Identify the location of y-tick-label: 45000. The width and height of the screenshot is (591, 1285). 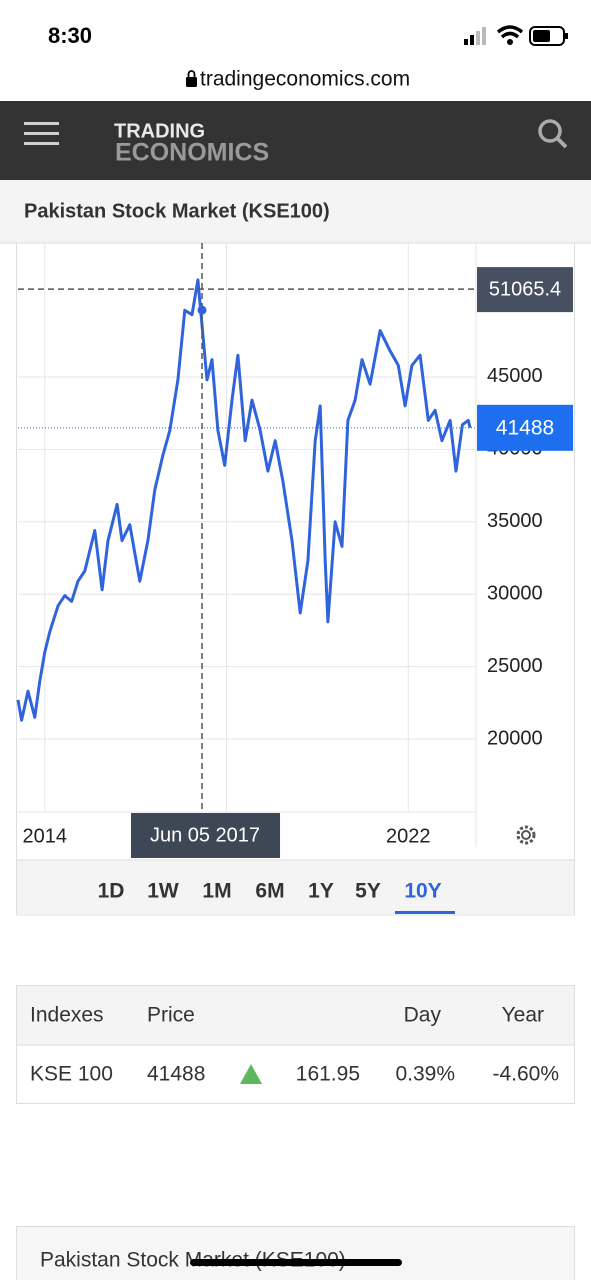
(515, 376).